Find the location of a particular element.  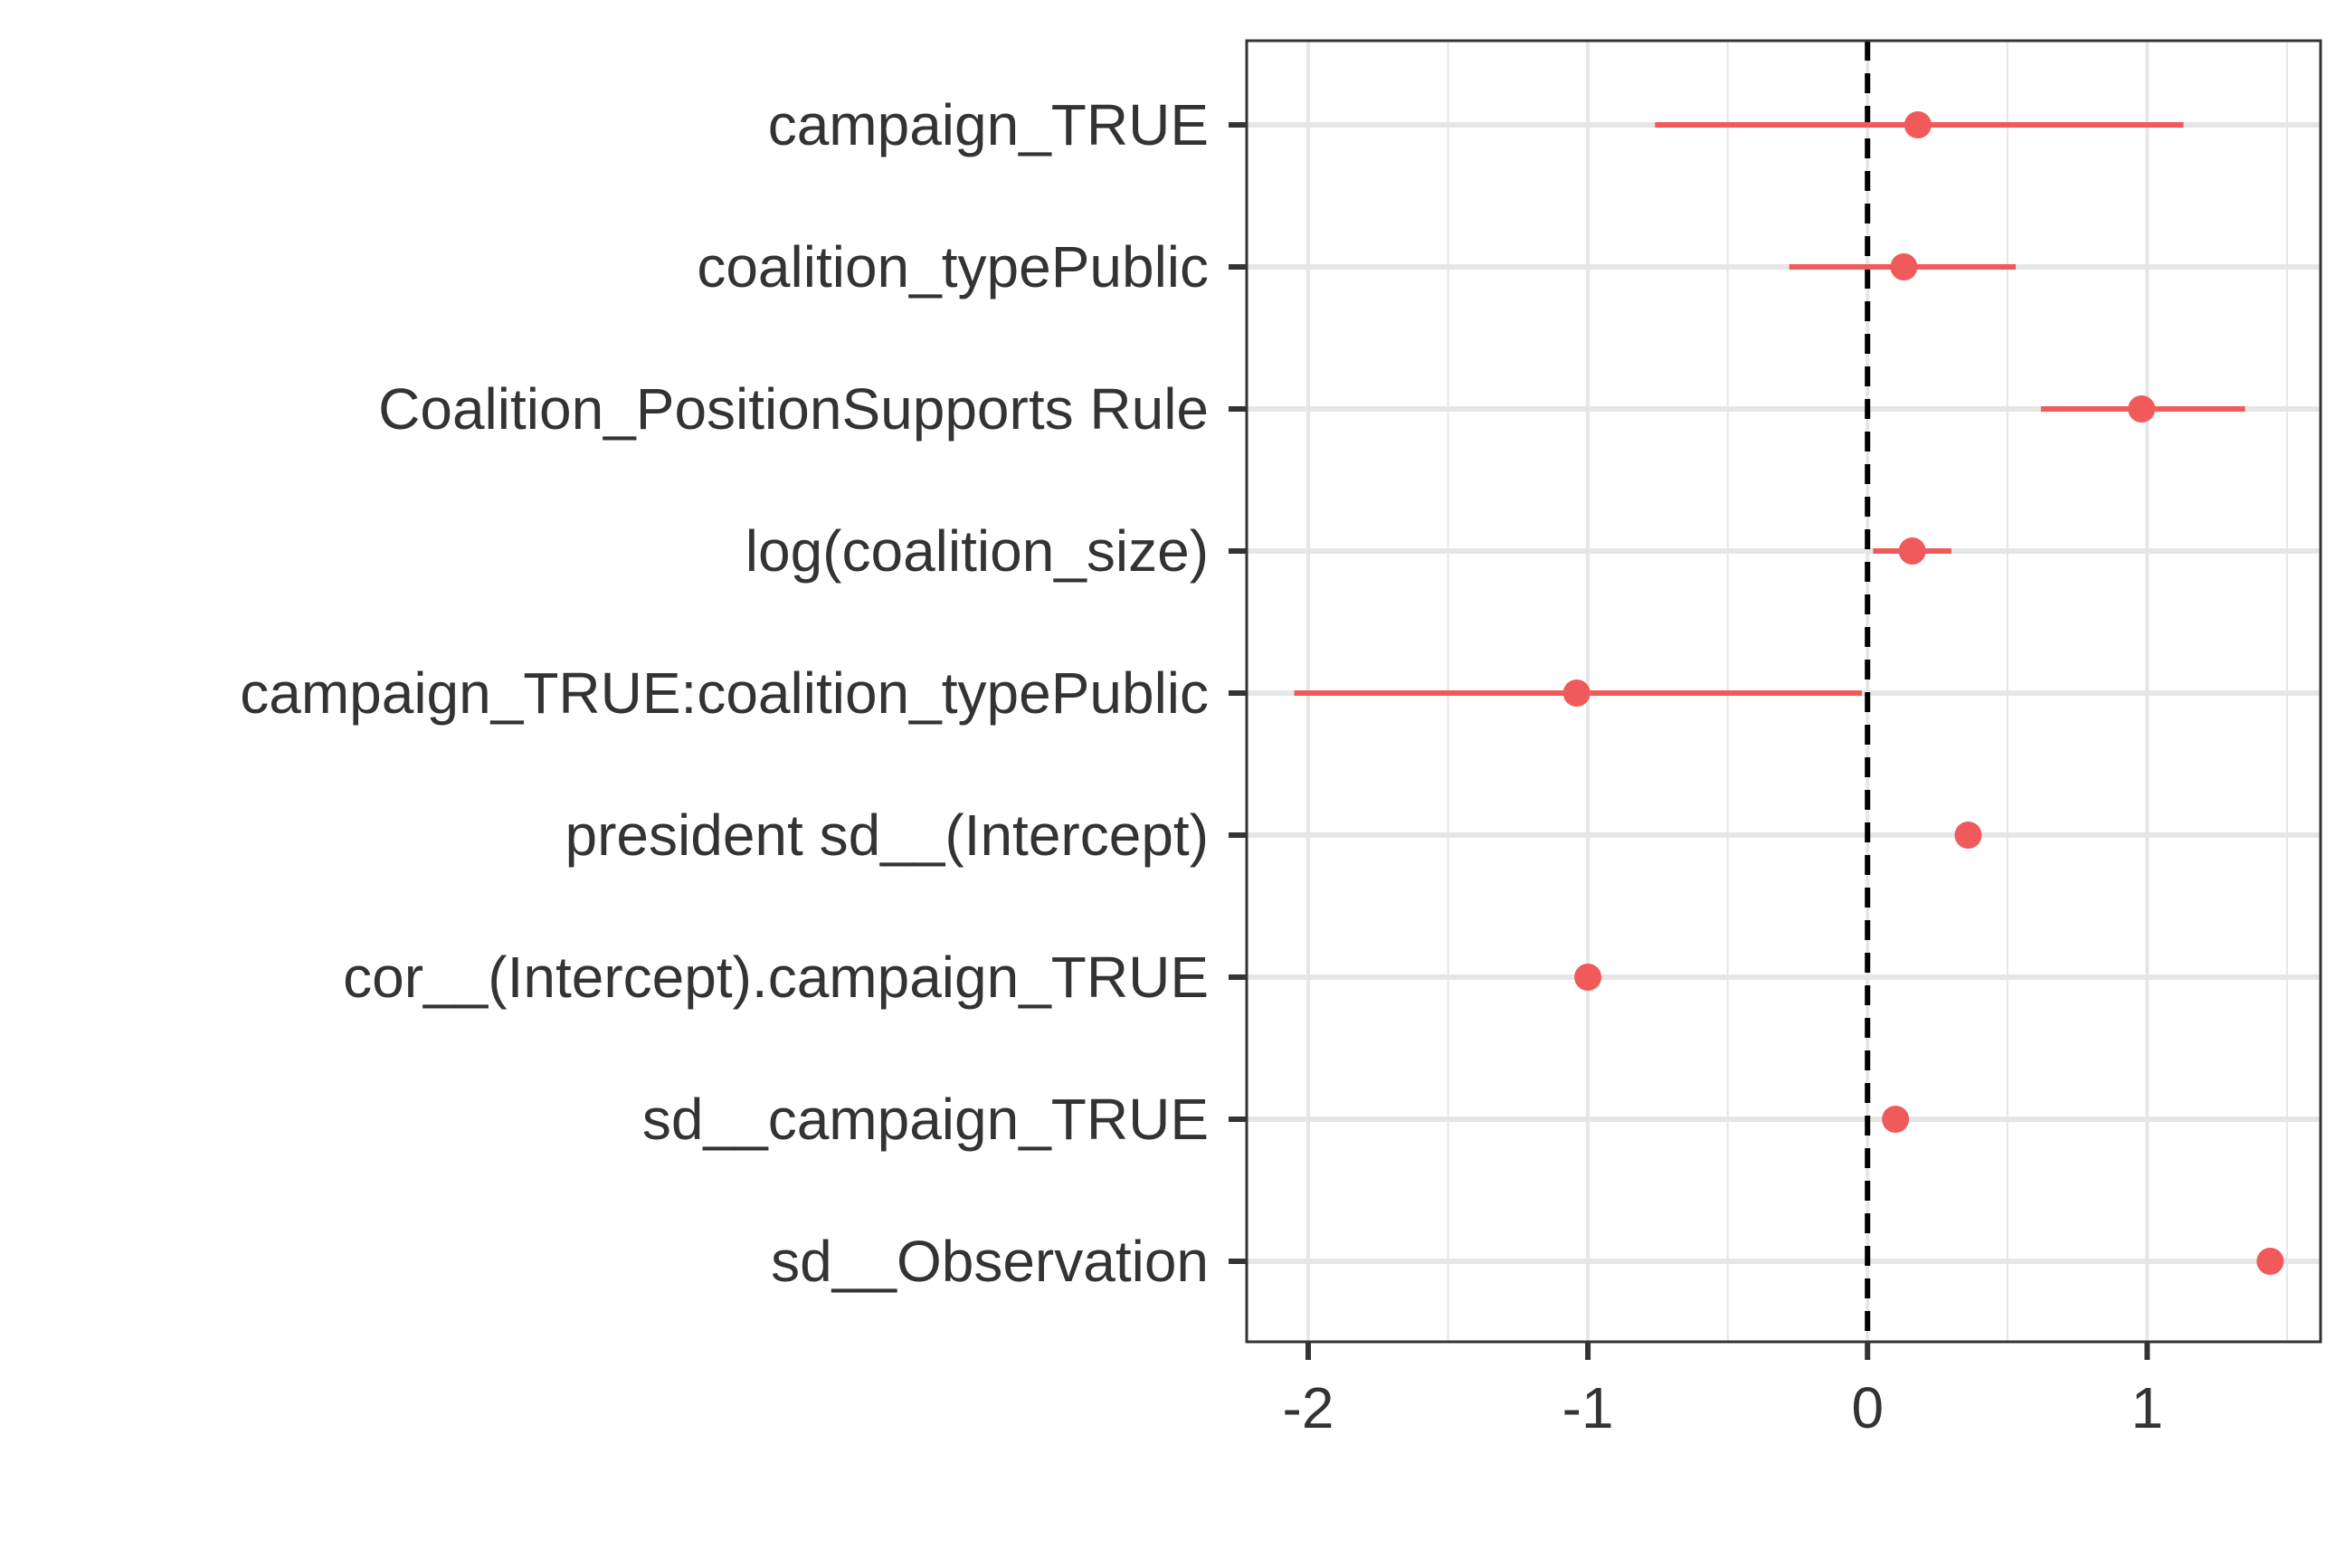

x-tick-label: 0 is located at coordinates (1867, 1407).